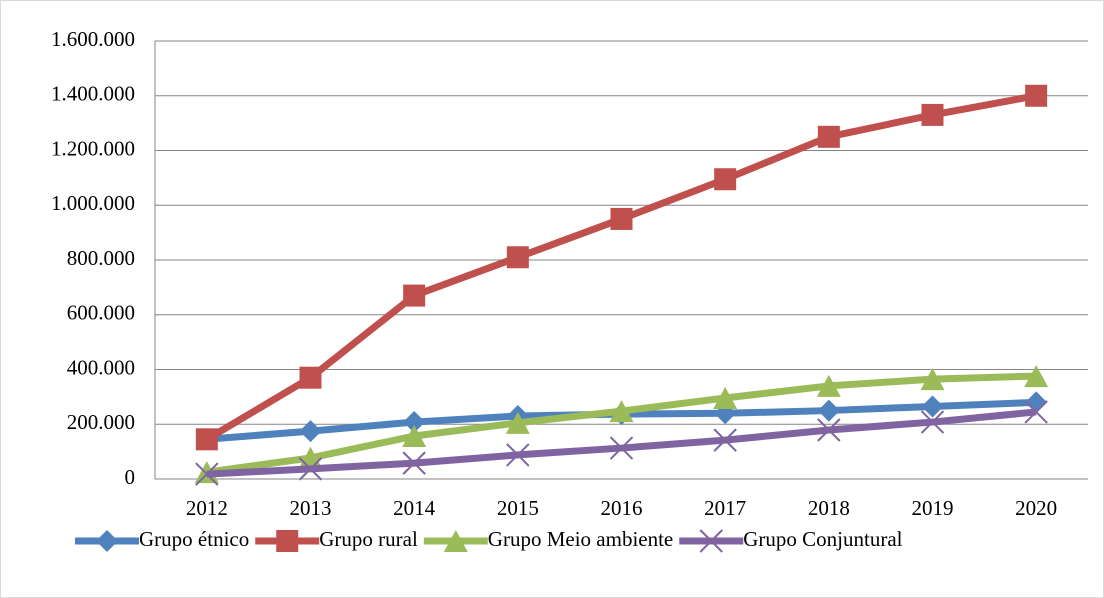 The image size is (1104, 598). Describe the element at coordinates (130, 477) in the screenshot. I see `y-tick-label: 0` at that location.